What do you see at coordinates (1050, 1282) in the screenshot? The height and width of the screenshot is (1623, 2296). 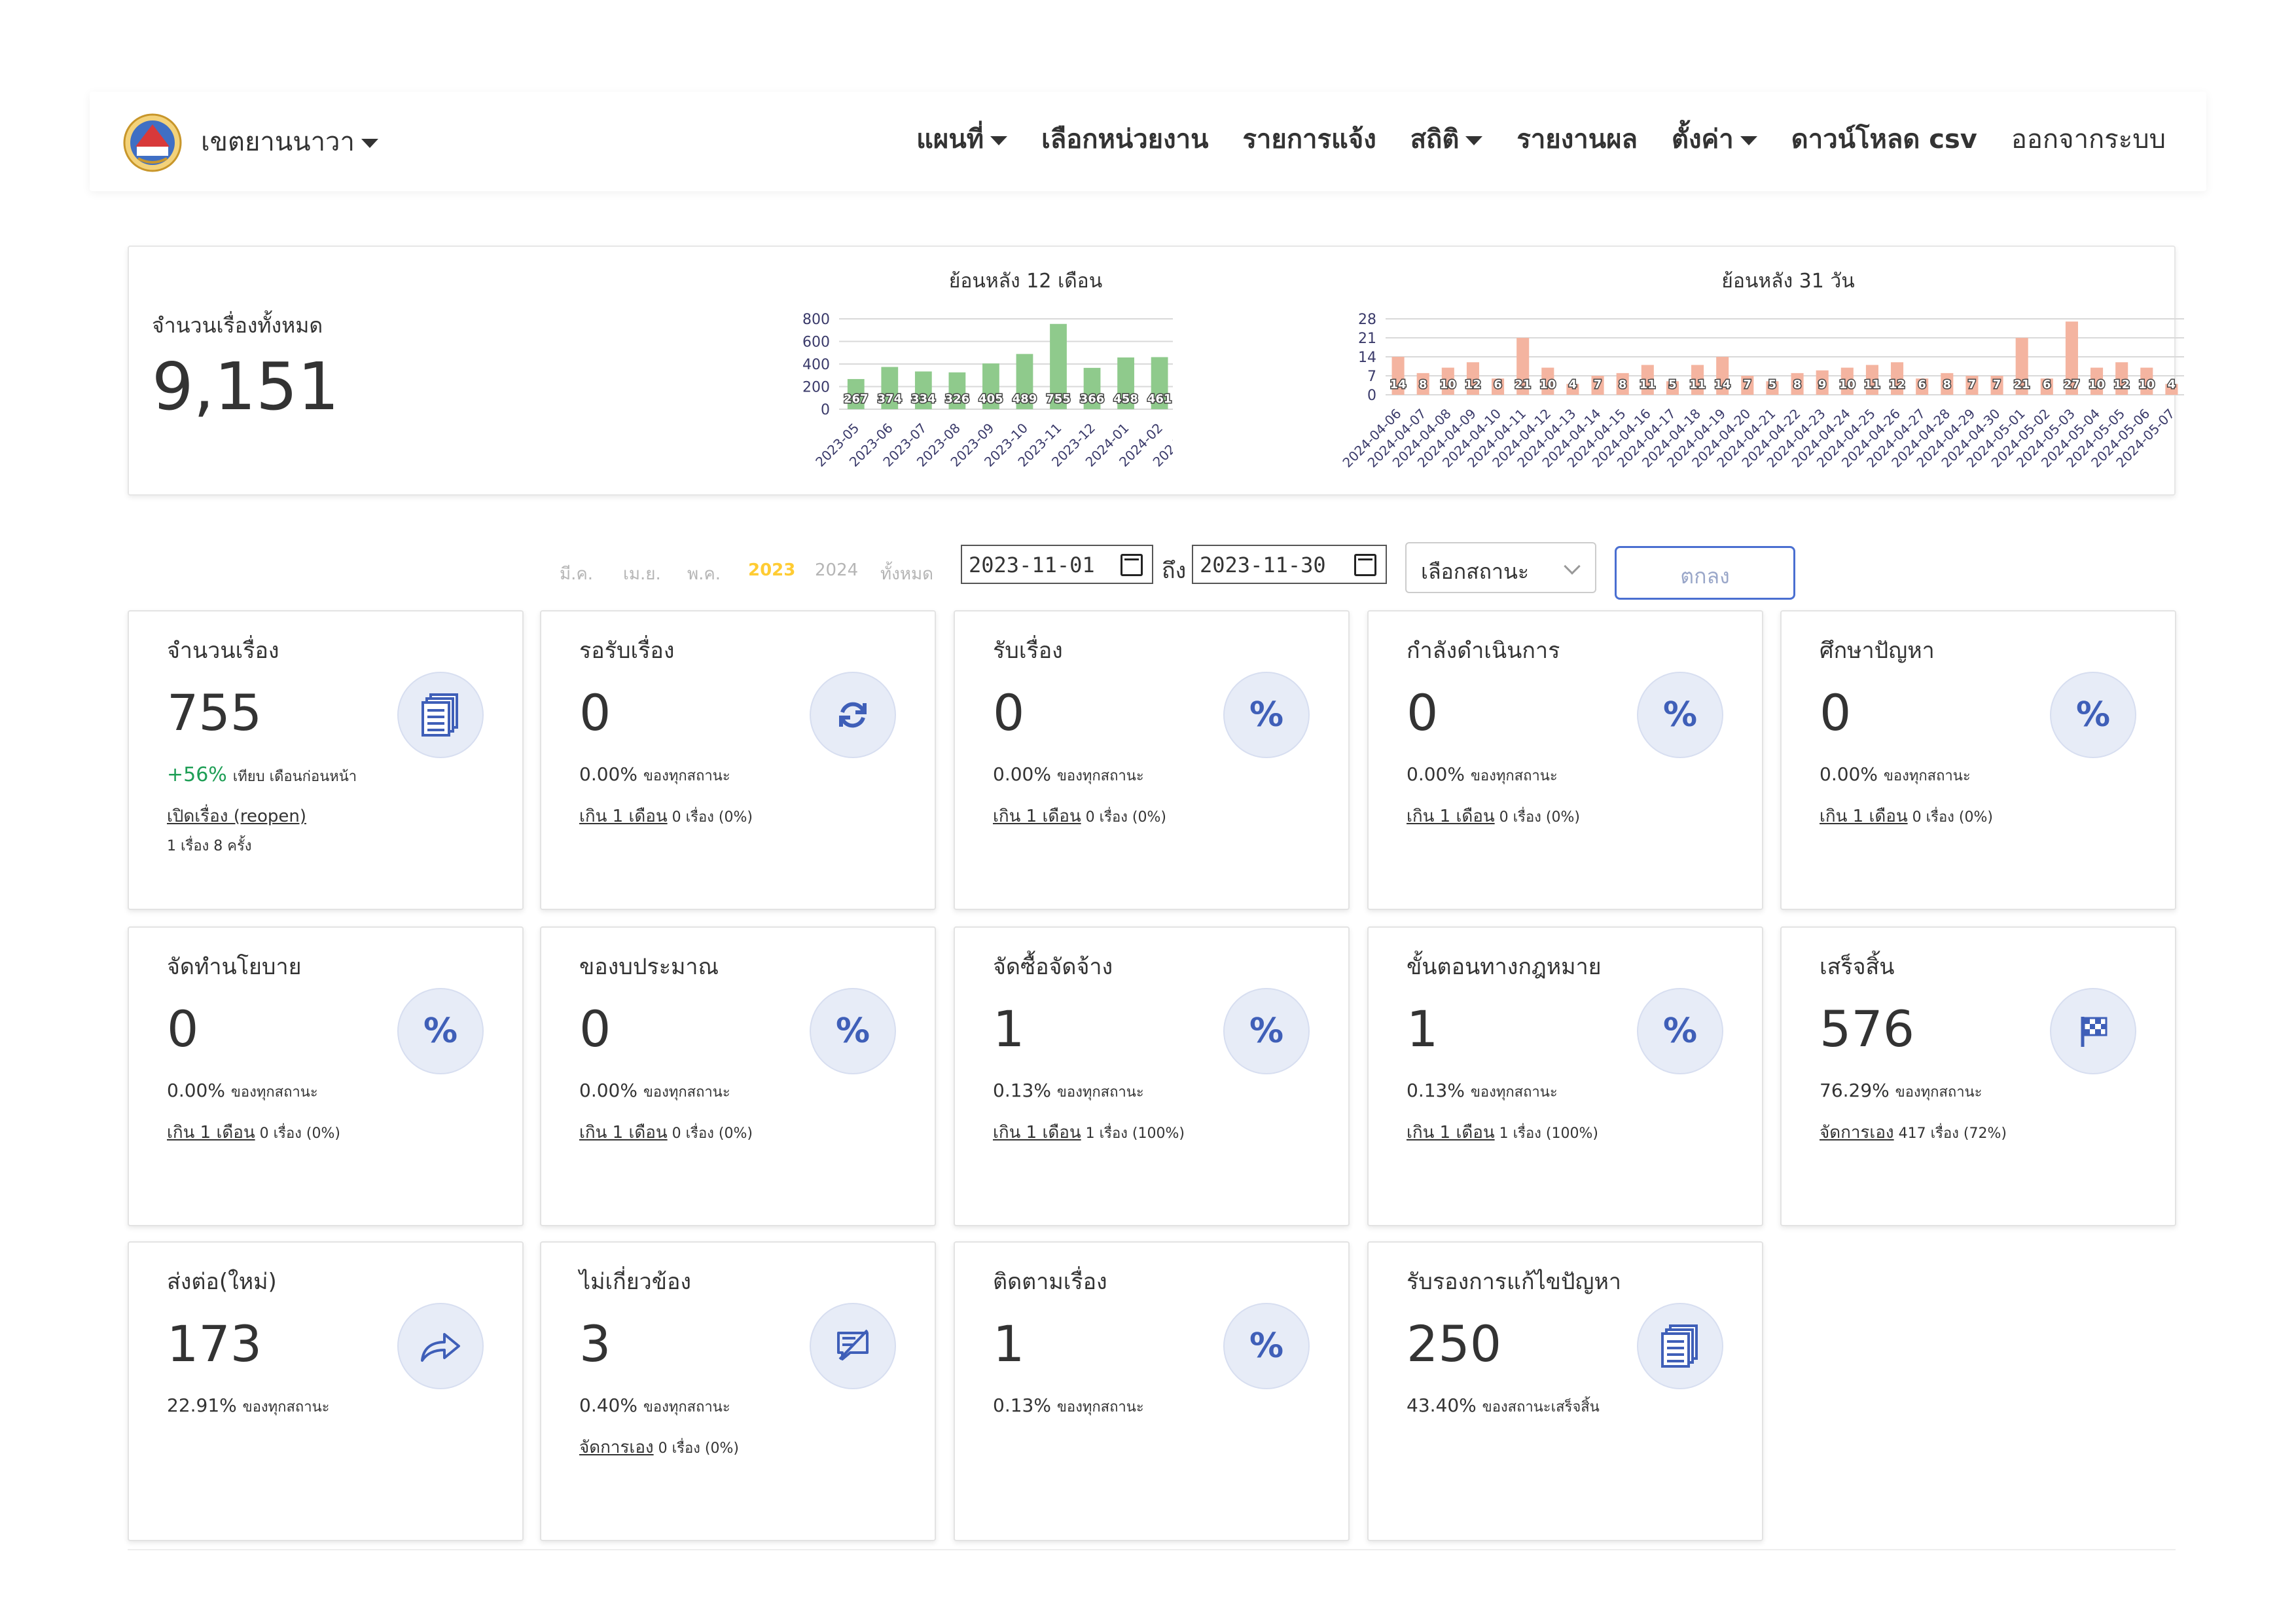 I see `card-title: ติดตามเรื่อง` at bounding box center [1050, 1282].